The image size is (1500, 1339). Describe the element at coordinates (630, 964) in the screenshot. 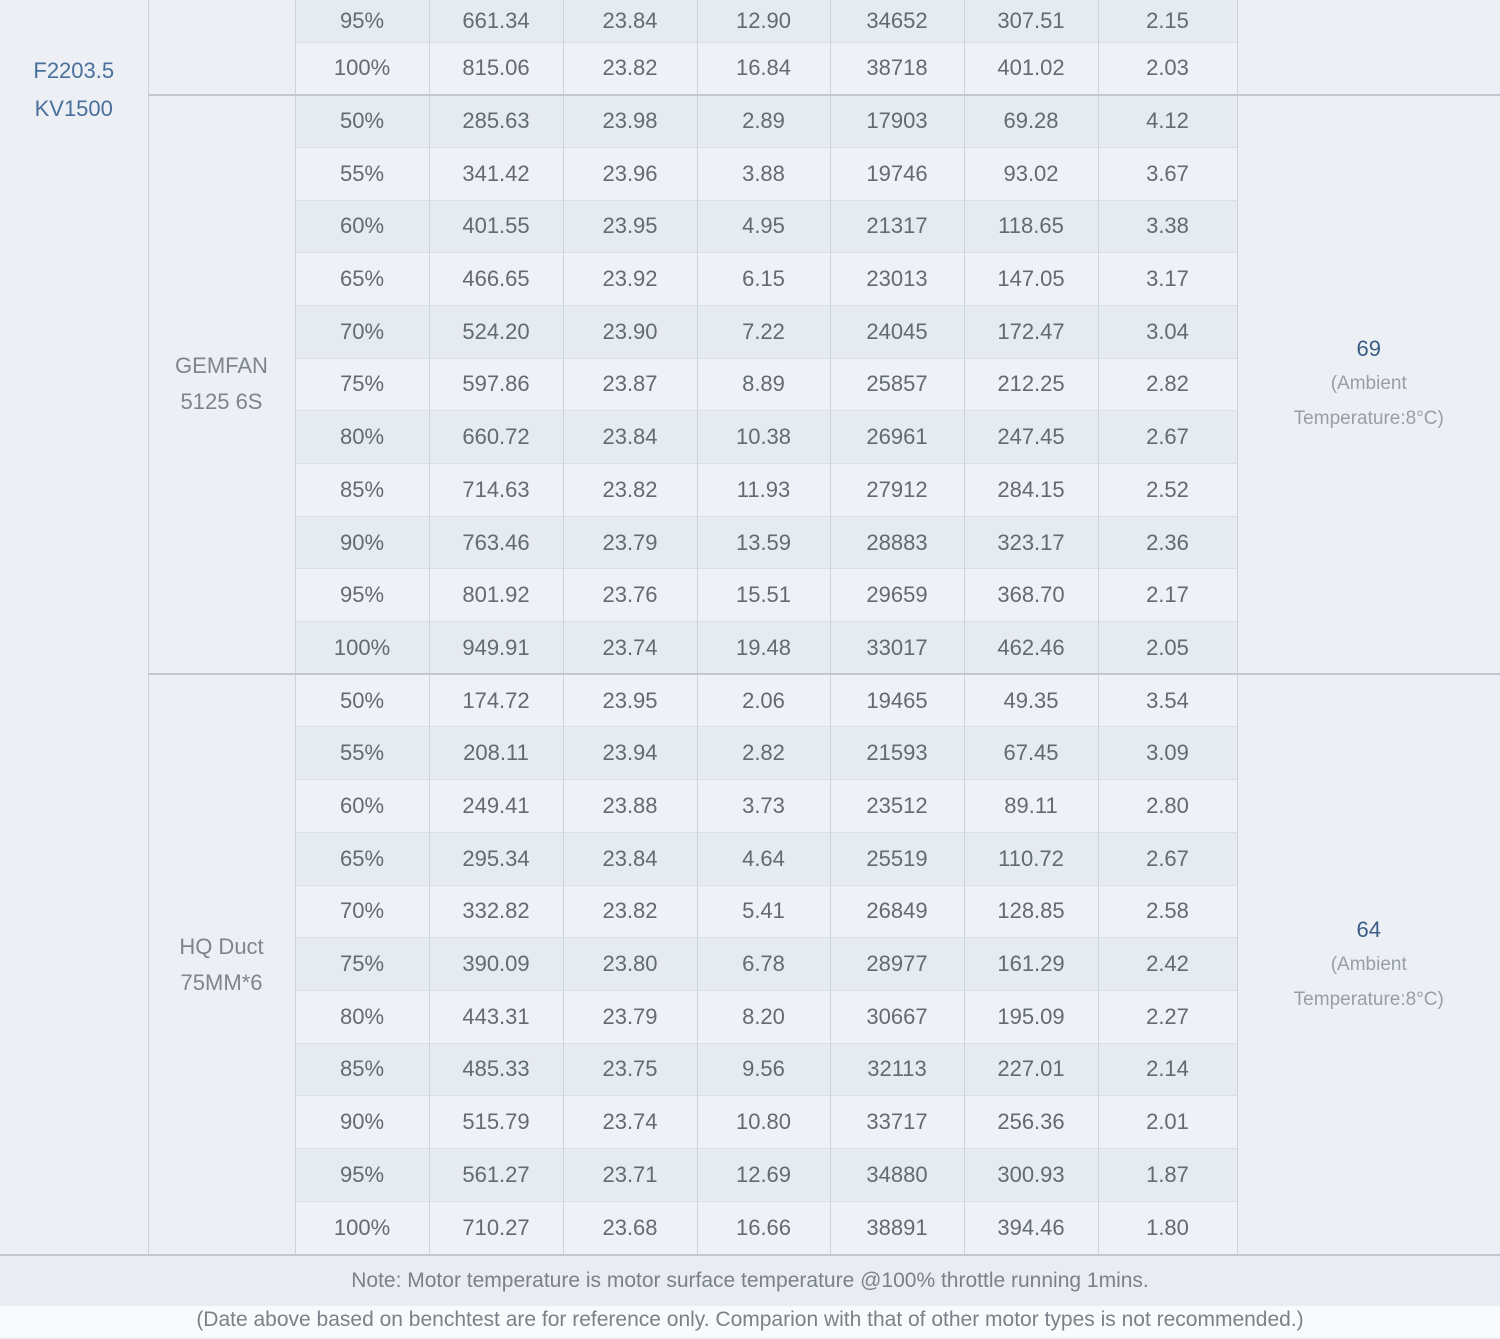

I see `voltage-cell: 23.80` at that location.